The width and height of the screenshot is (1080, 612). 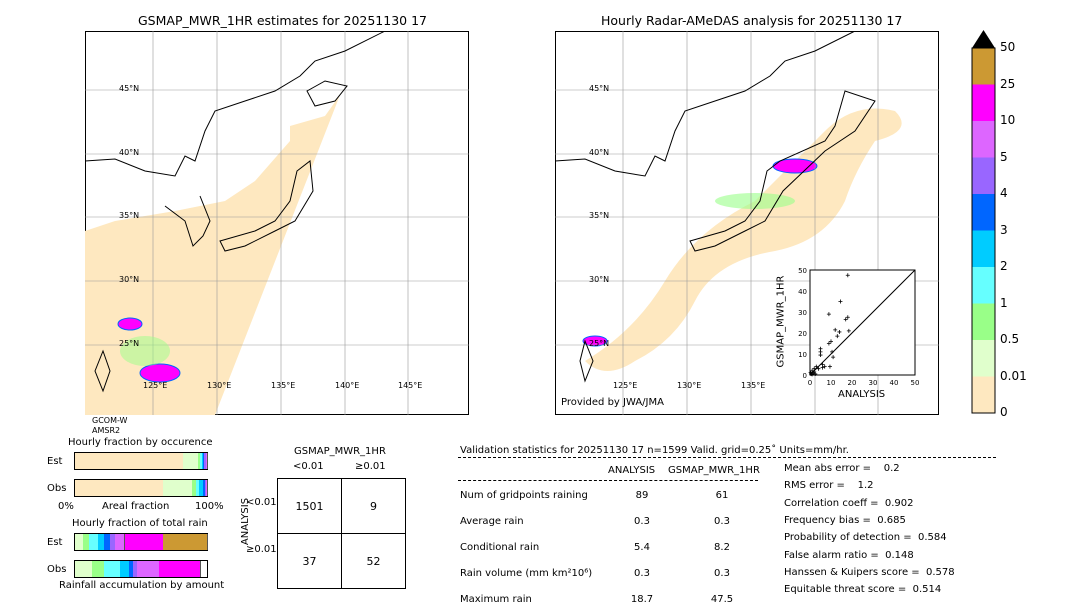 I want to click on colorbar-label: 10, so click(x=1008, y=120).